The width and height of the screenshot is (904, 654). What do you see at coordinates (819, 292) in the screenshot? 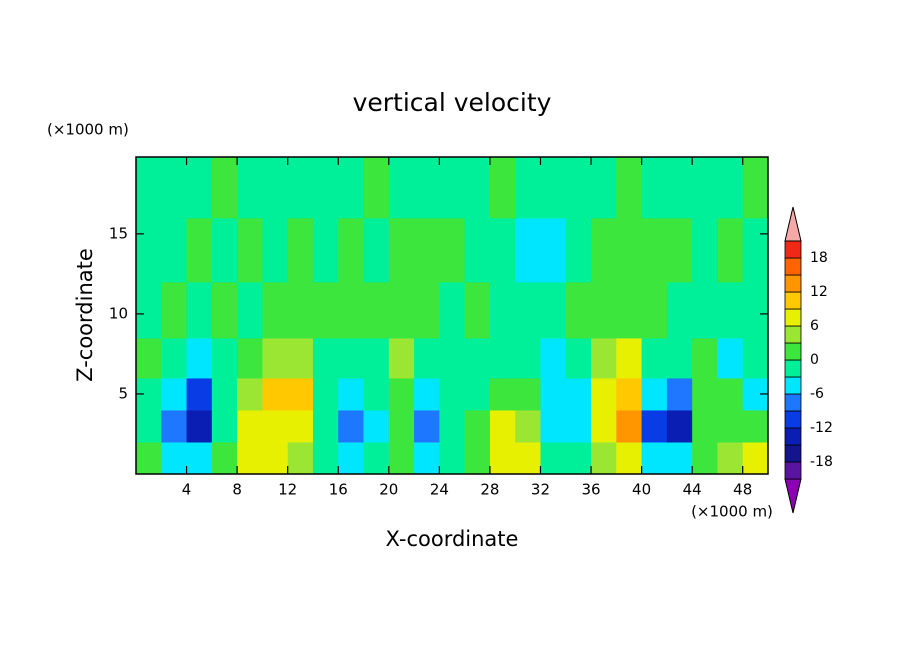
I see `colorbar-tick-label: 12` at bounding box center [819, 292].